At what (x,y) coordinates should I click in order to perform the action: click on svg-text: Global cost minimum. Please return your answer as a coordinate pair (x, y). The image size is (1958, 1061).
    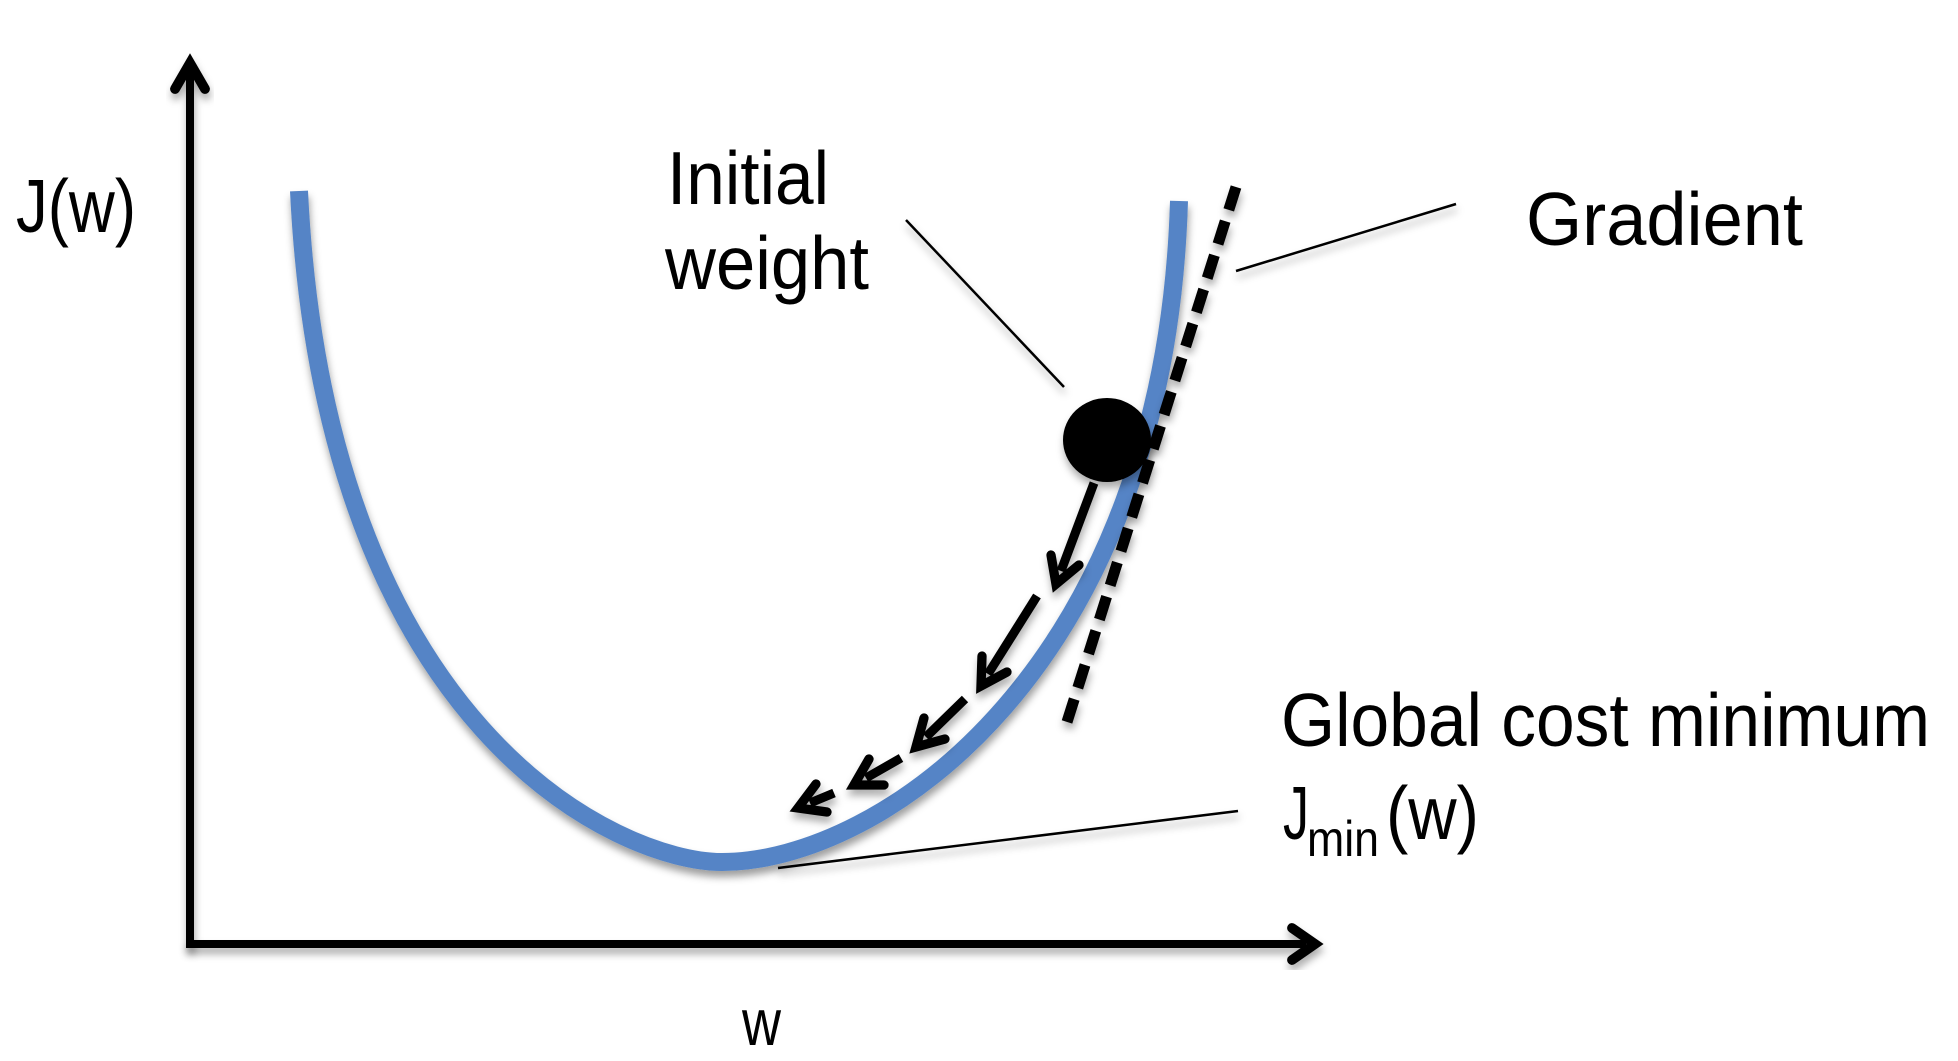
    Looking at the image, I should click on (1605, 720).